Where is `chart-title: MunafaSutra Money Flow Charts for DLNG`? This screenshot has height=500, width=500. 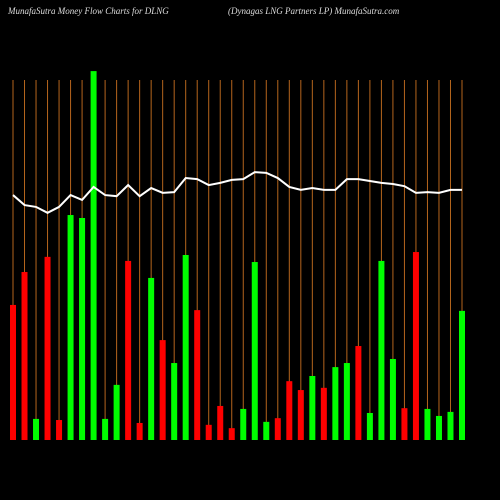
chart-title: MunafaSutra Money Flow Charts for DLNG is located at coordinates (88, 11).